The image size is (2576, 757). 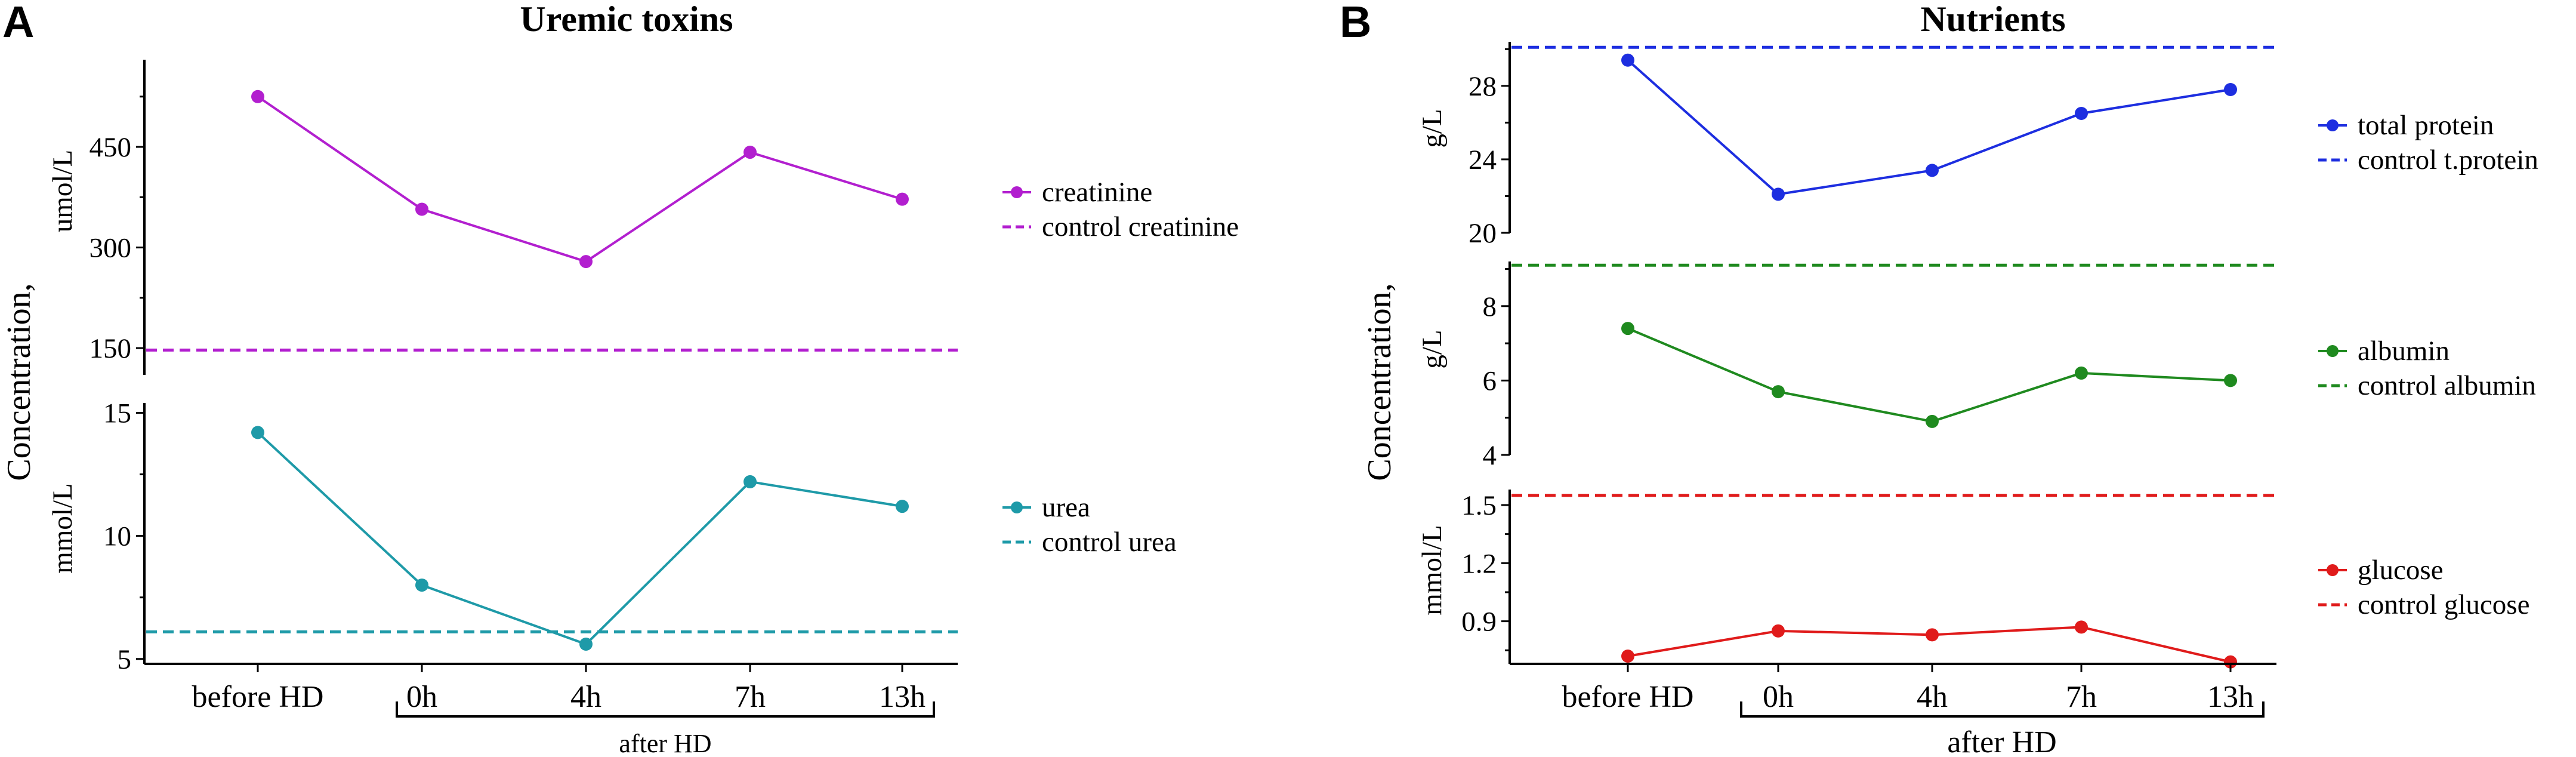 I want to click on chart3-unit-label: g/L, so click(x=1432, y=349).